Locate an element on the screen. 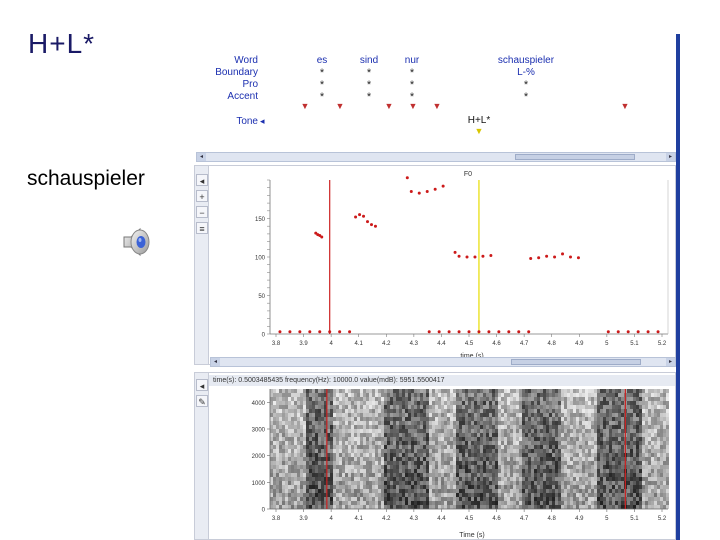 Image resolution: width=720 pixels, height=540 pixels. tier-scrollbar: ◂ ▸ is located at coordinates (436, 157).